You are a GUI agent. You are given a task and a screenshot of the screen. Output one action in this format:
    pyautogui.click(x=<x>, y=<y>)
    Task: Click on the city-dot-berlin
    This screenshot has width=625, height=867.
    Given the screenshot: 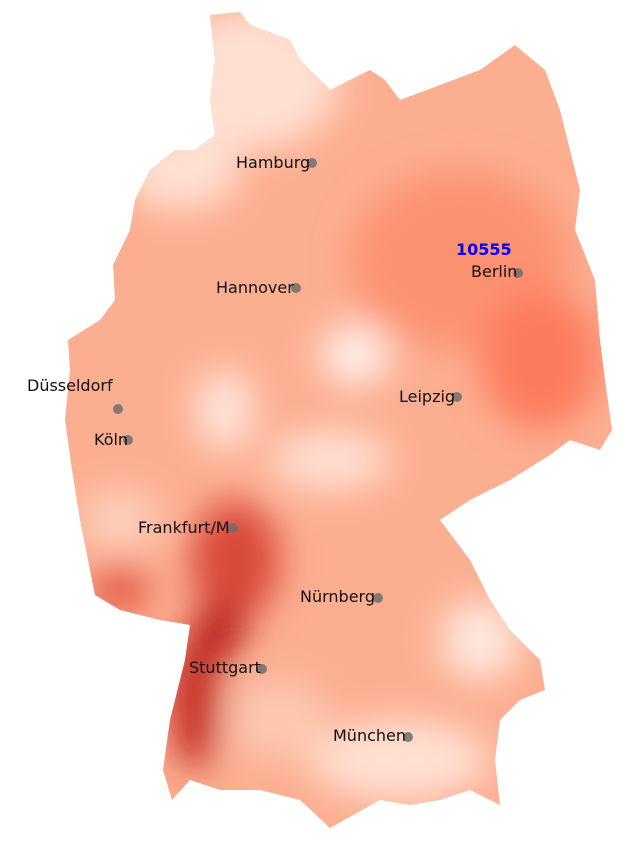 What is the action you would take?
    pyautogui.click(x=518, y=273)
    